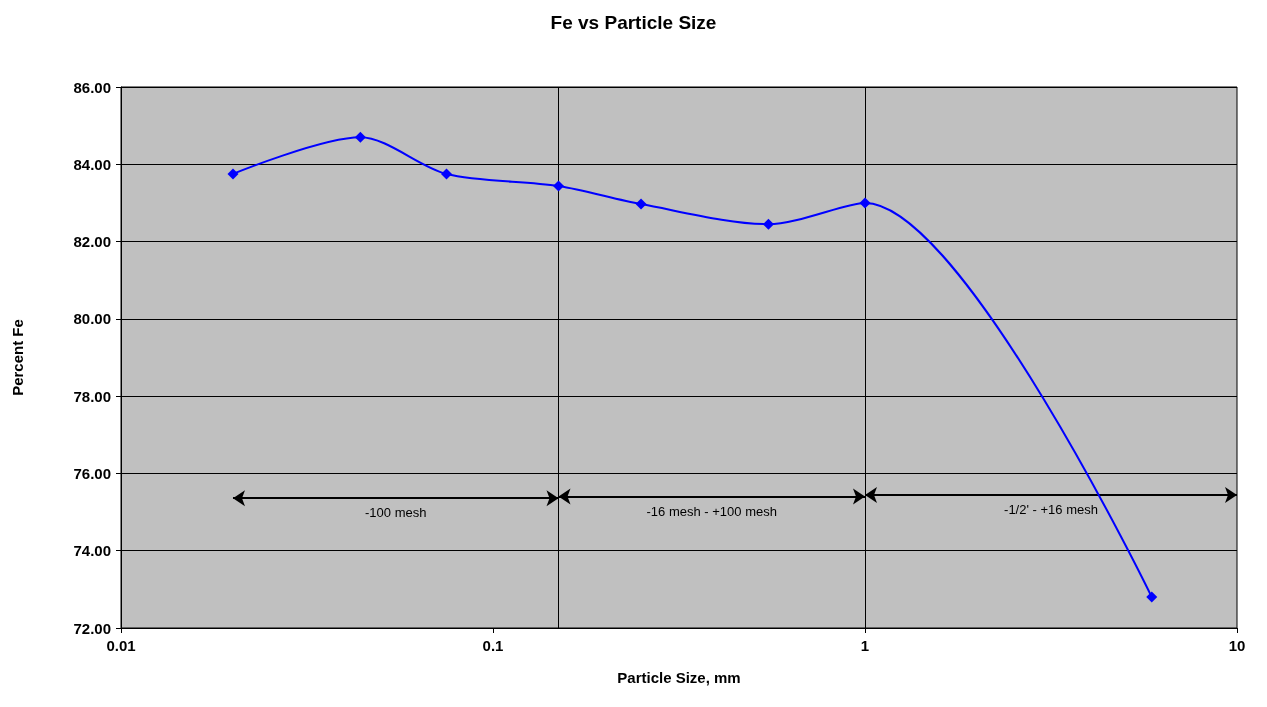 The height and width of the screenshot is (707, 1267). What do you see at coordinates (92, 164) in the screenshot?
I see `y-tick-label: 84.00` at bounding box center [92, 164].